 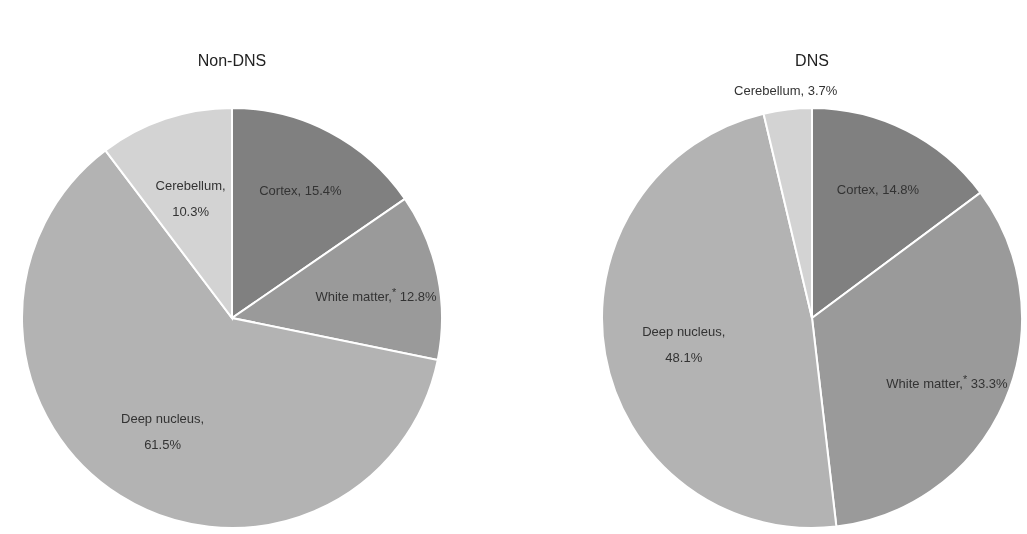 I want to click on slice-label: White matter,$^{*}$ 12.8%, so click(x=376, y=295).